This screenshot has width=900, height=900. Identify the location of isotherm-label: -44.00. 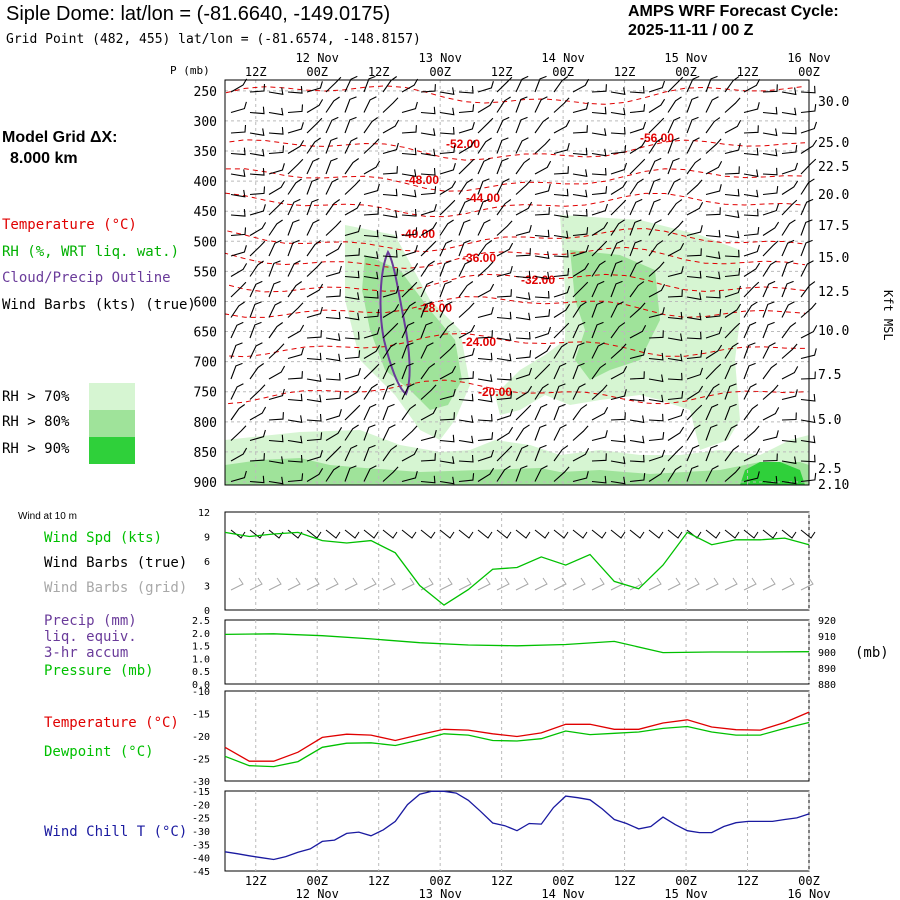
(483, 198).